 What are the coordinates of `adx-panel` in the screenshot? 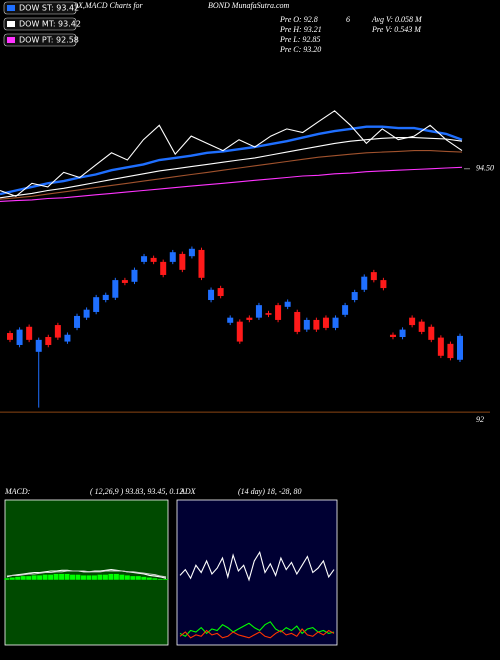 It's located at (257, 572).